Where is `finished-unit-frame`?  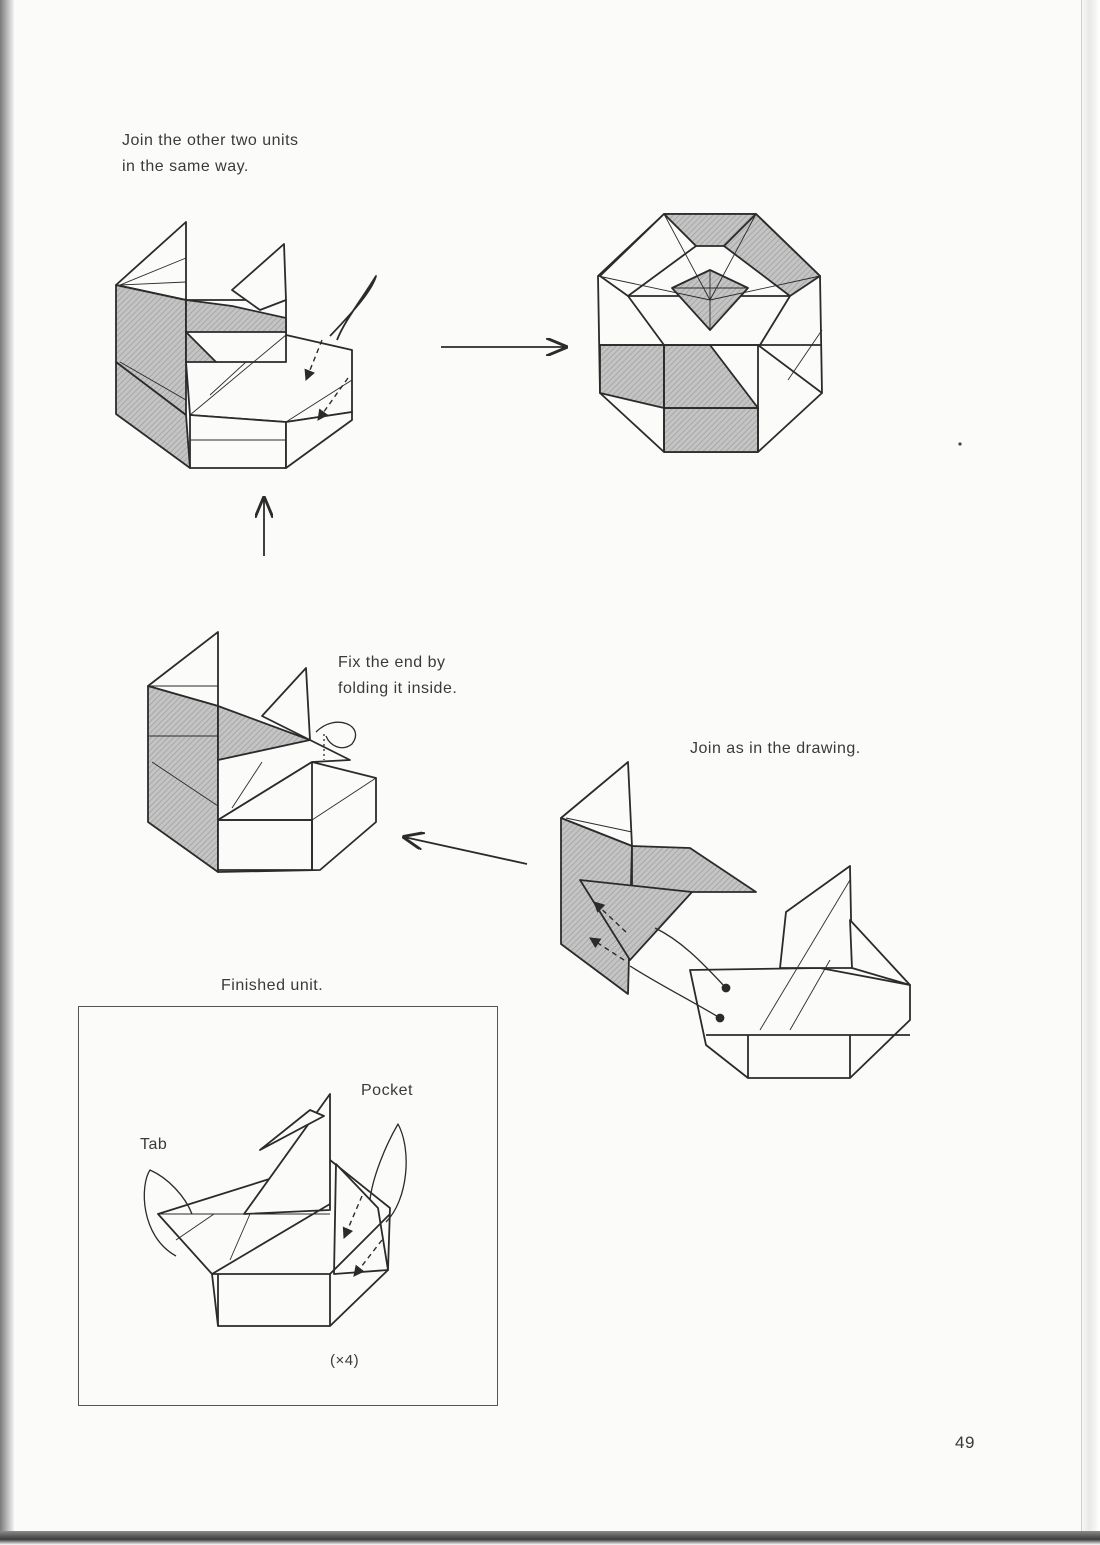 finished-unit-frame is located at coordinates (288, 1206).